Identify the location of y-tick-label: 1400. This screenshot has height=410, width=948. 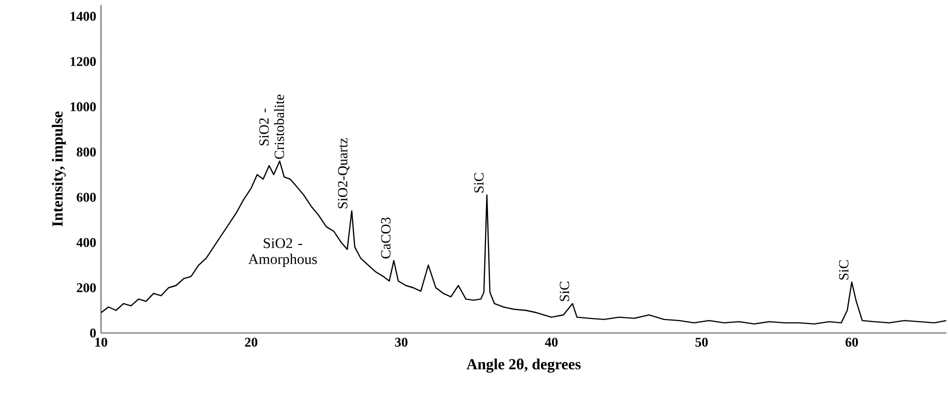
(83, 16).